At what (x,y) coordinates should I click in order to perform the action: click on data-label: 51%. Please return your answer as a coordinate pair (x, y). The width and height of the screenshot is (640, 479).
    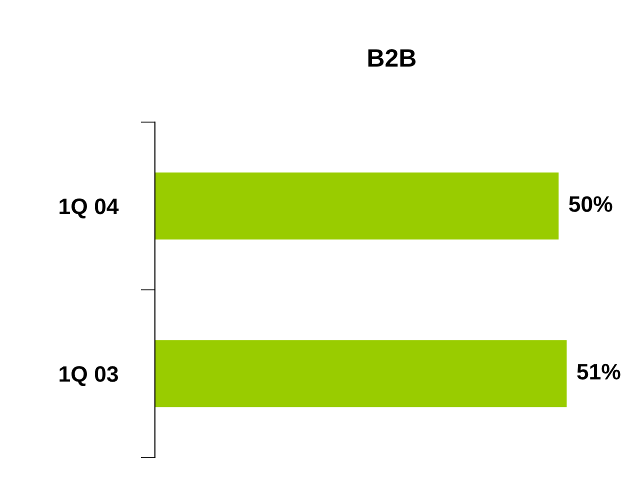
    Looking at the image, I should click on (598, 372).